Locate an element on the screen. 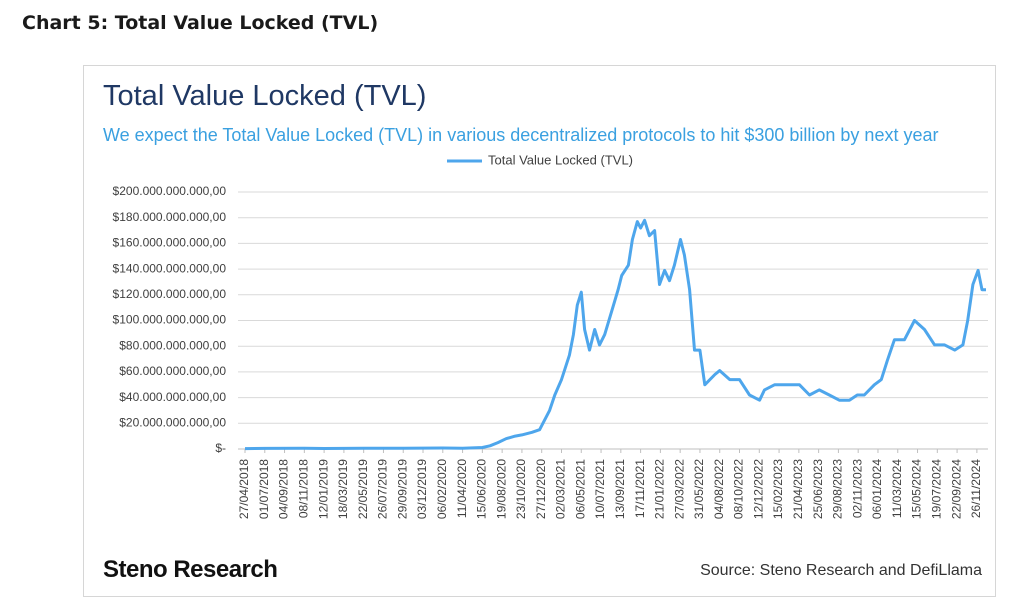 The height and width of the screenshot is (611, 1024). x-tick-label: 23/10/2020 is located at coordinates (521, 489).